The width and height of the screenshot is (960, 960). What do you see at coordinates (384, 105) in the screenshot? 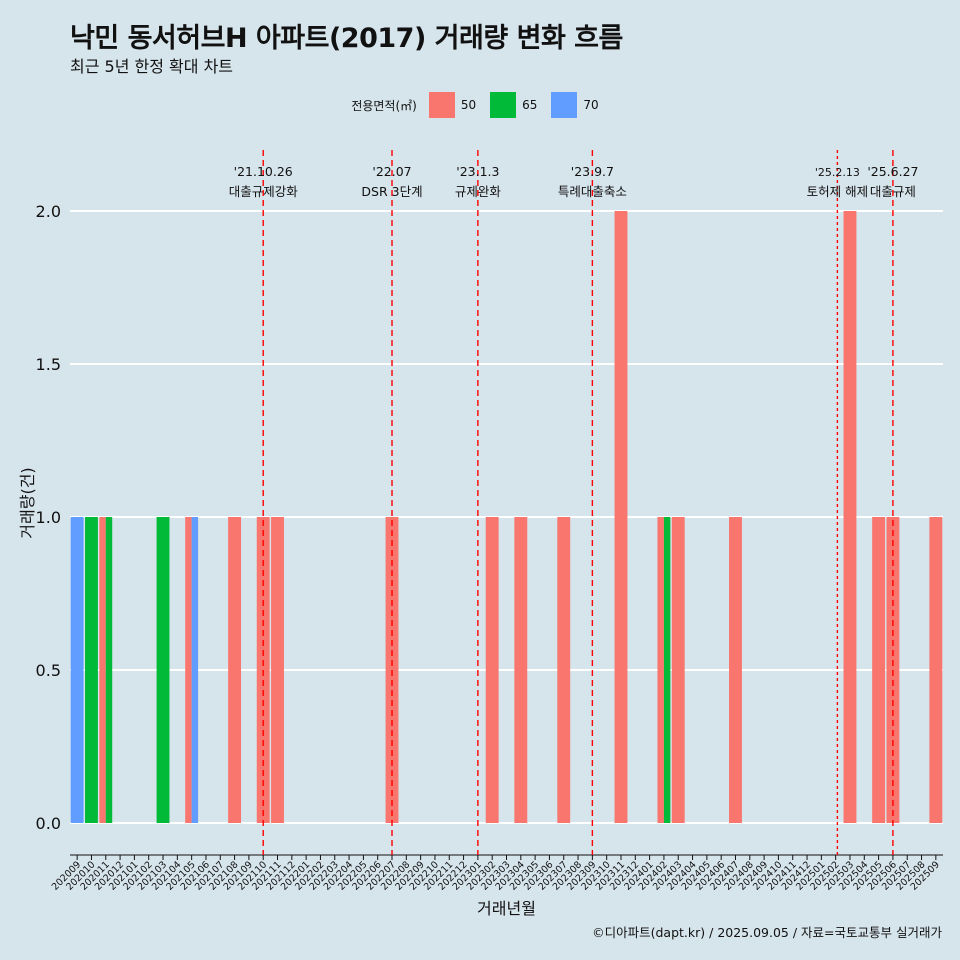
I see `legend-title: 전용면적(㎡)` at bounding box center [384, 105].